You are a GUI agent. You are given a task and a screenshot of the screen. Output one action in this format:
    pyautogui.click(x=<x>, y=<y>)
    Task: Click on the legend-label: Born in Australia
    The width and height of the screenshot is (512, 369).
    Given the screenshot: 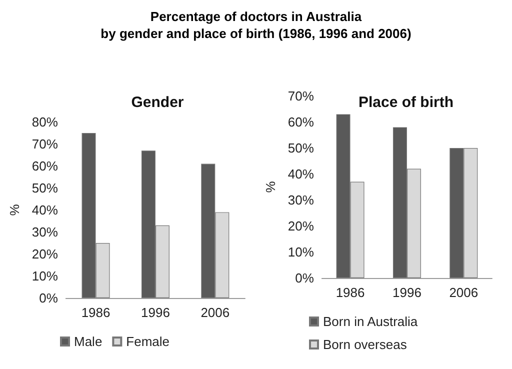 What is the action you would take?
    pyautogui.click(x=370, y=321)
    